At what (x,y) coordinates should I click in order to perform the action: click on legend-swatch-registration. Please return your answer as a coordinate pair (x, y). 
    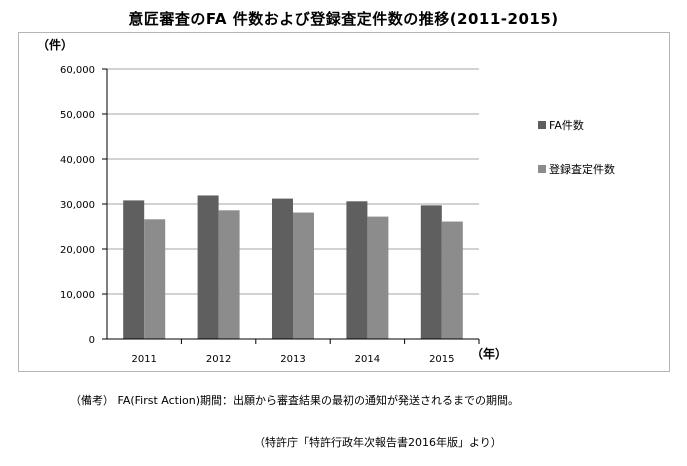
    Looking at the image, I should click on (542, 169).